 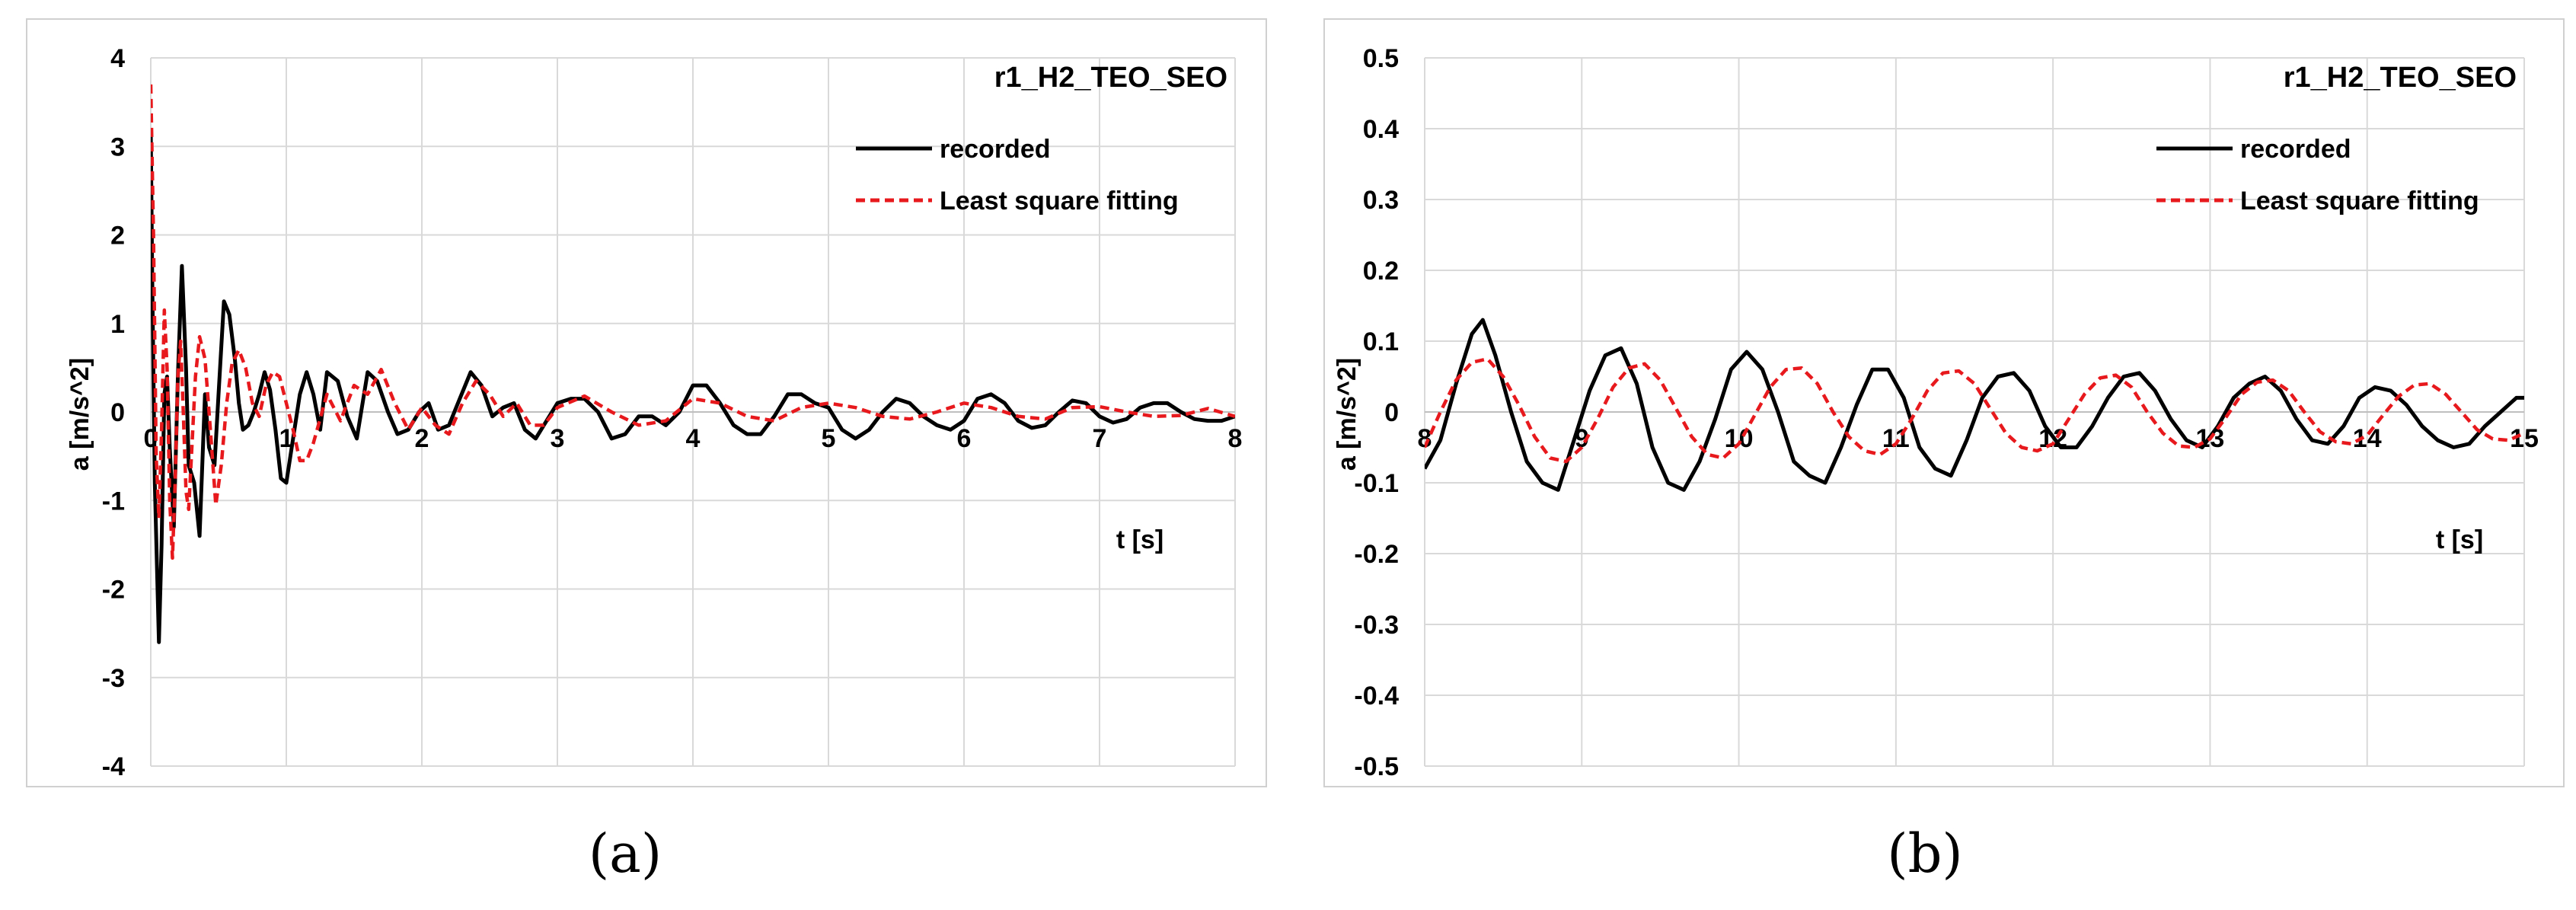 I want to click on y-tick-label: -4, so click(x=113, y=766).